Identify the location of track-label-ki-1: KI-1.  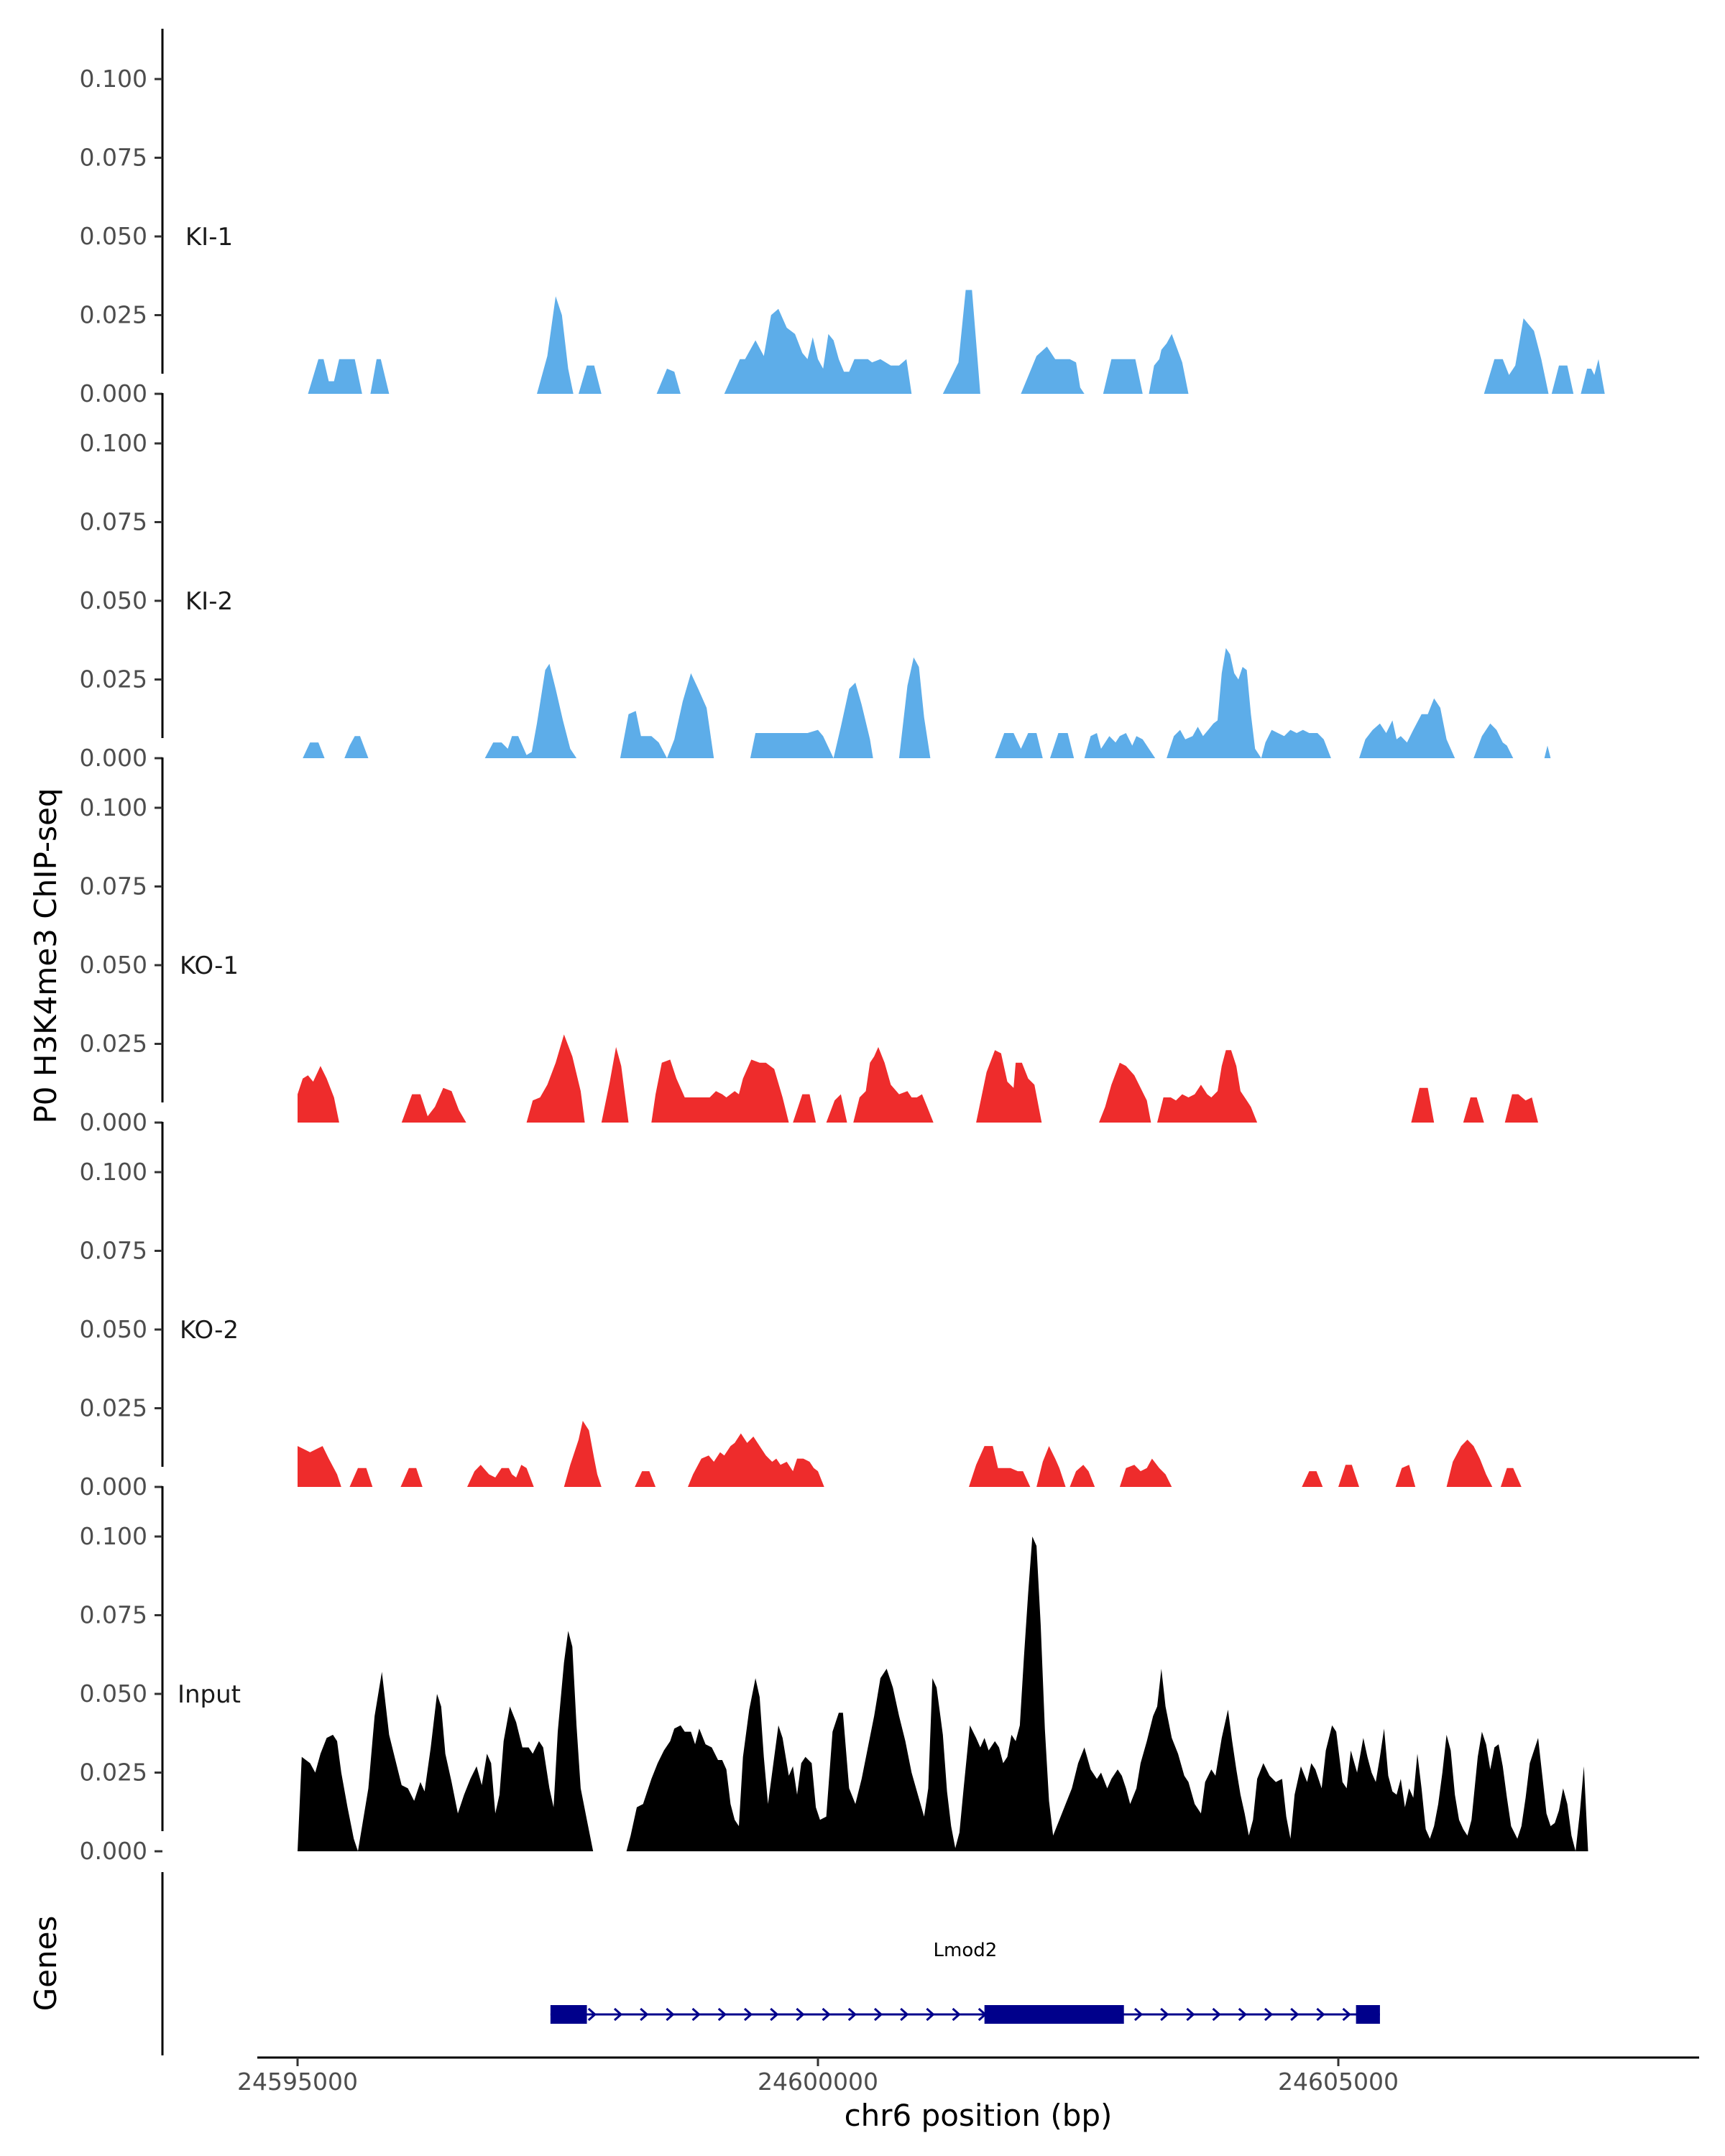
(209, 238).